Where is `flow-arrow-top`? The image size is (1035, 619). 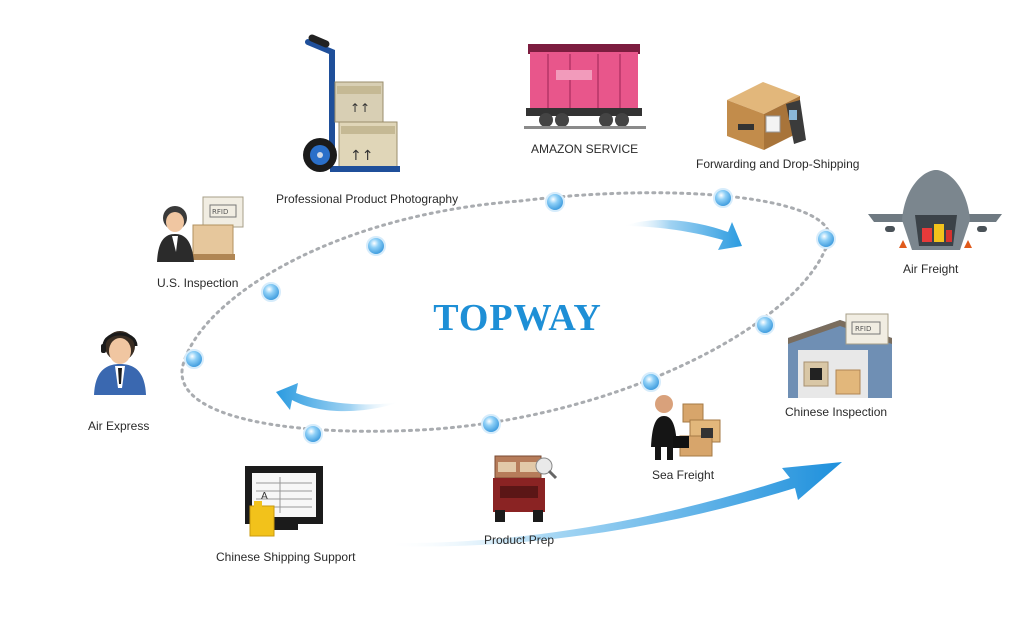
flow-arrow-top is located at coordinates (682, 234).